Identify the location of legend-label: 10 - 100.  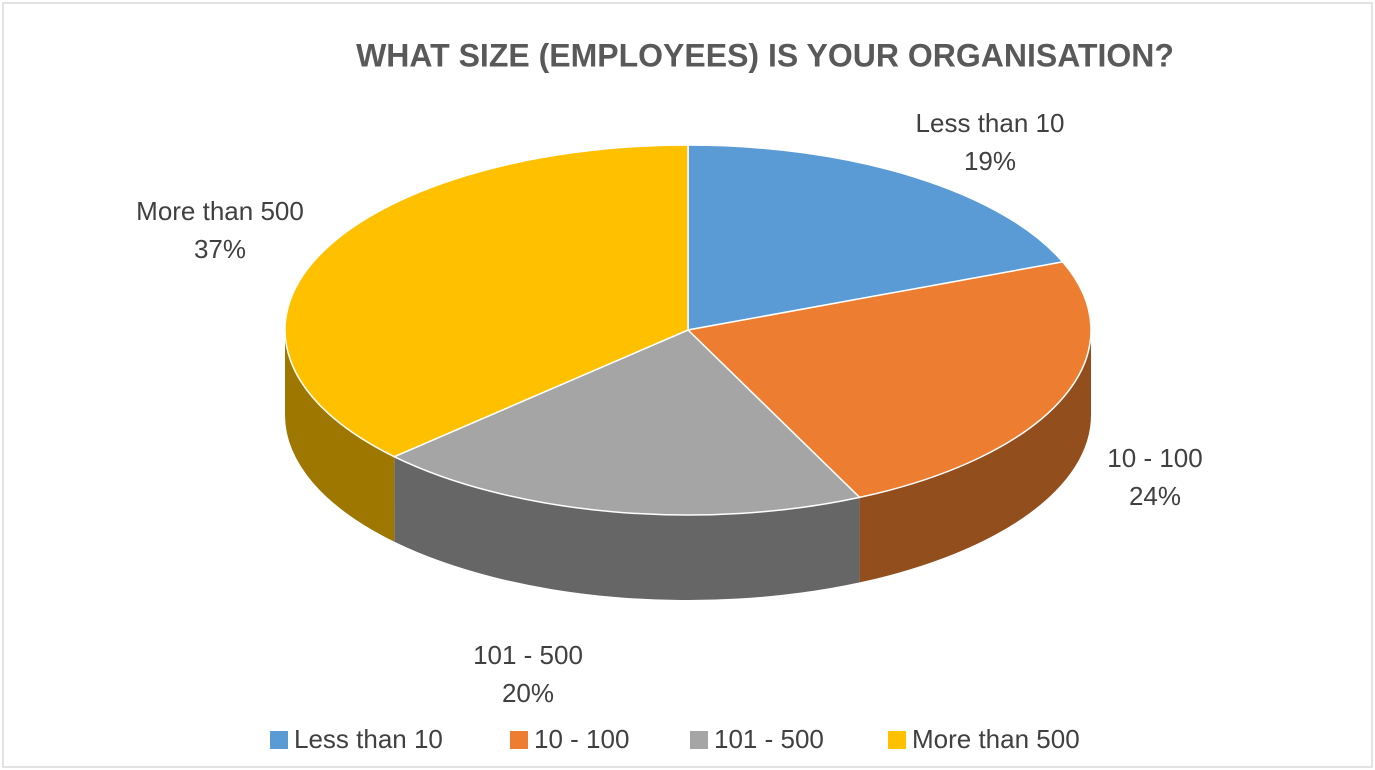
(581, 739).